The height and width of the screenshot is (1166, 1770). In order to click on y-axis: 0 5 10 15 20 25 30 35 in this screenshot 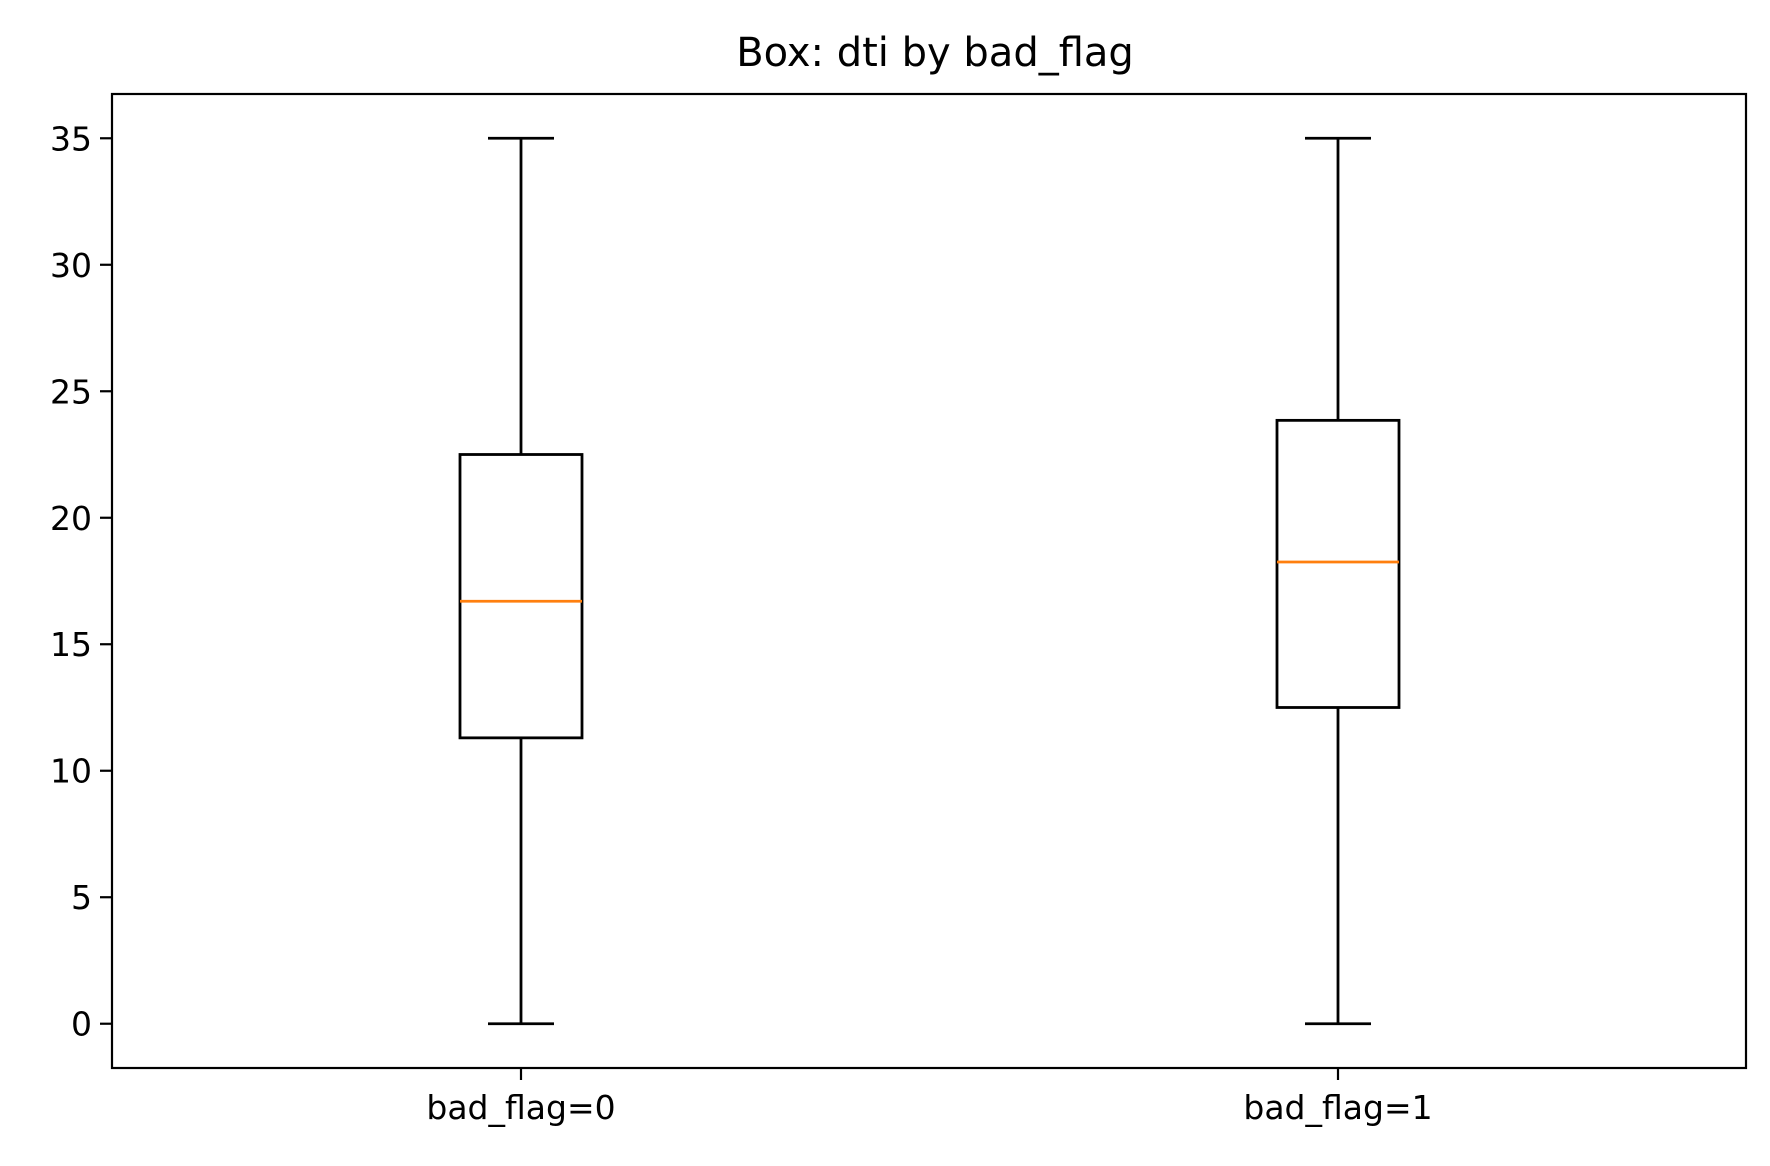, I will do `click(81, 581)`.